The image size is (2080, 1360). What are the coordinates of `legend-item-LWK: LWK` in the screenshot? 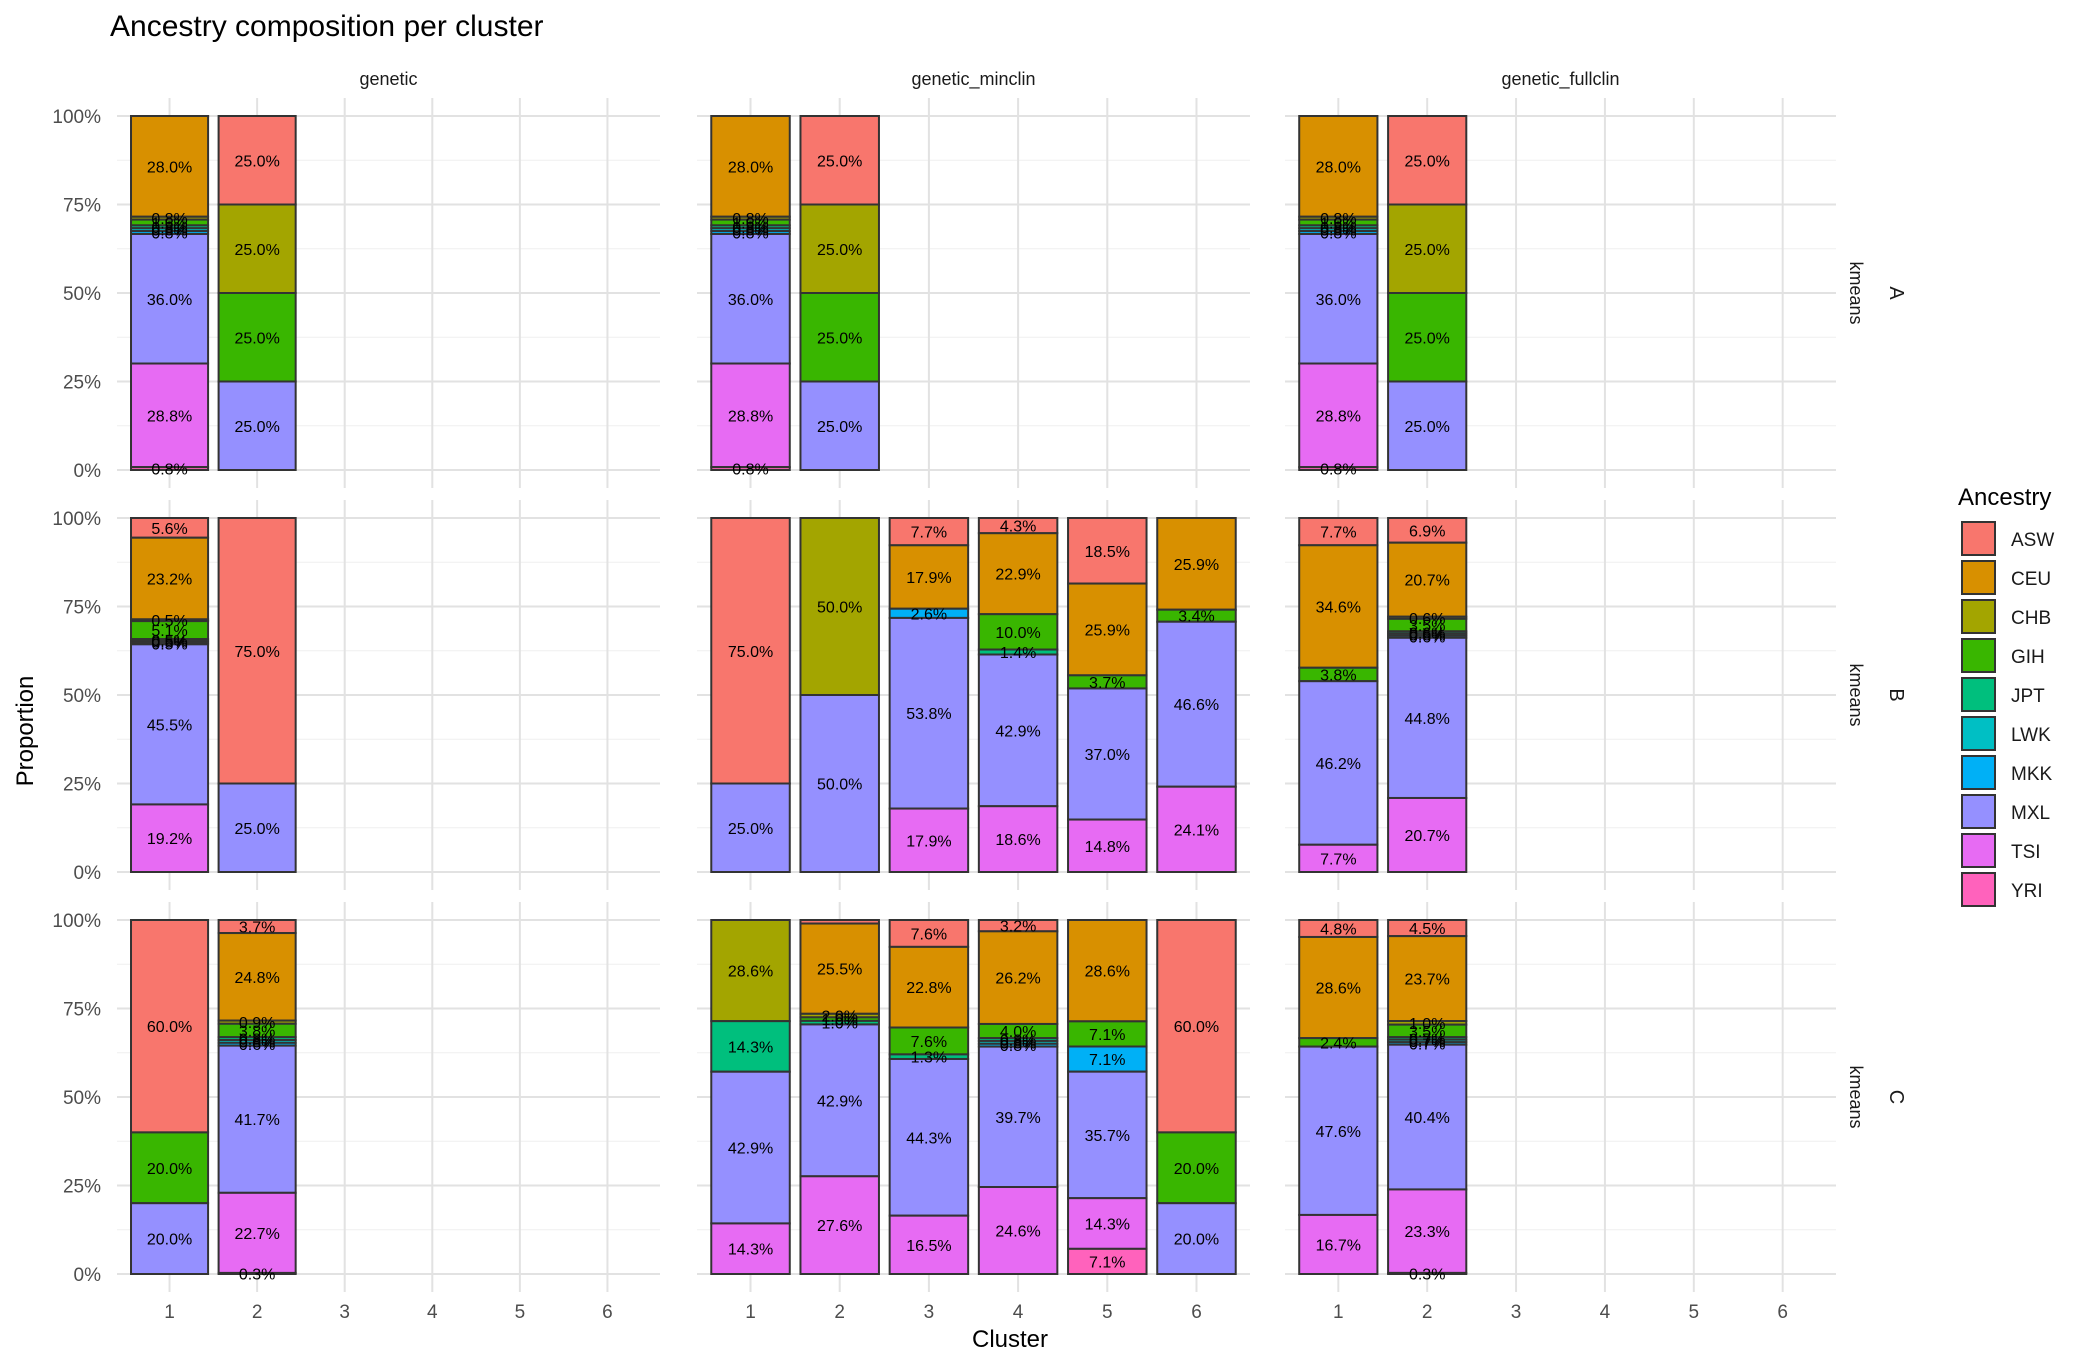 It's located at (2006, 733).